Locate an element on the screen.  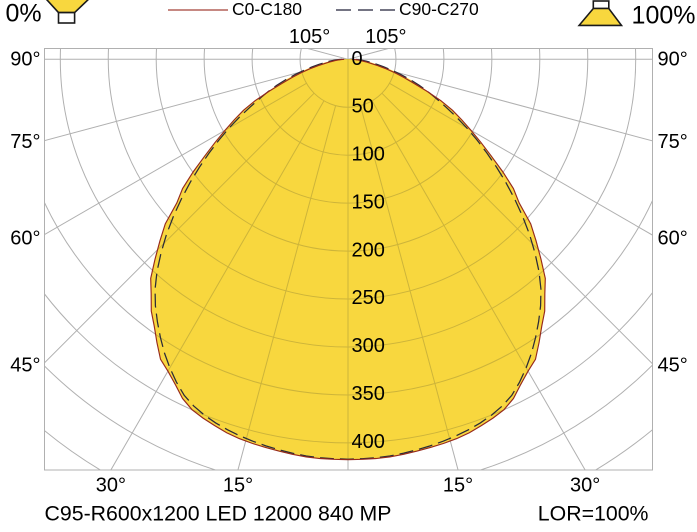
svg-text: 350 is located at coordinates (368, 394).